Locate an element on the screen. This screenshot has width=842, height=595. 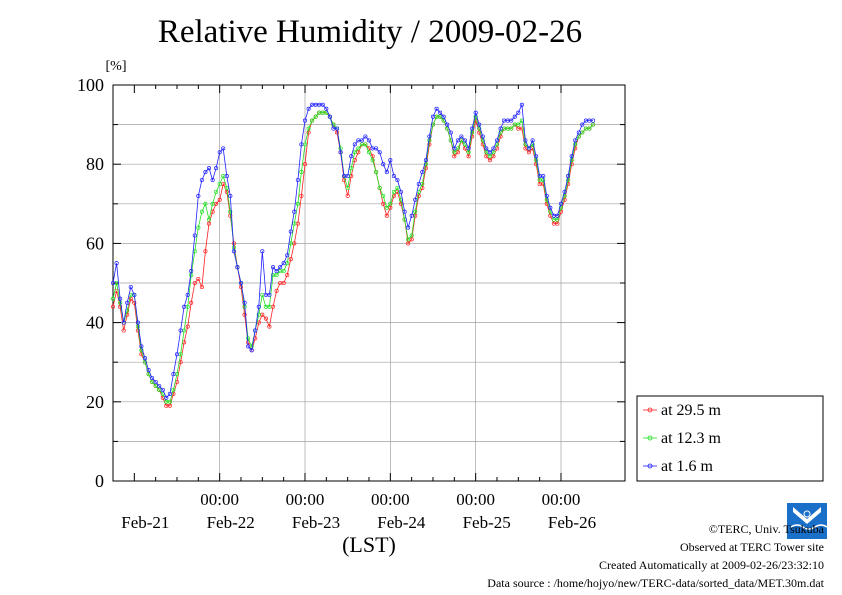
observed-text: Observed at TERC Tower site is located at coordinates (751, 547).